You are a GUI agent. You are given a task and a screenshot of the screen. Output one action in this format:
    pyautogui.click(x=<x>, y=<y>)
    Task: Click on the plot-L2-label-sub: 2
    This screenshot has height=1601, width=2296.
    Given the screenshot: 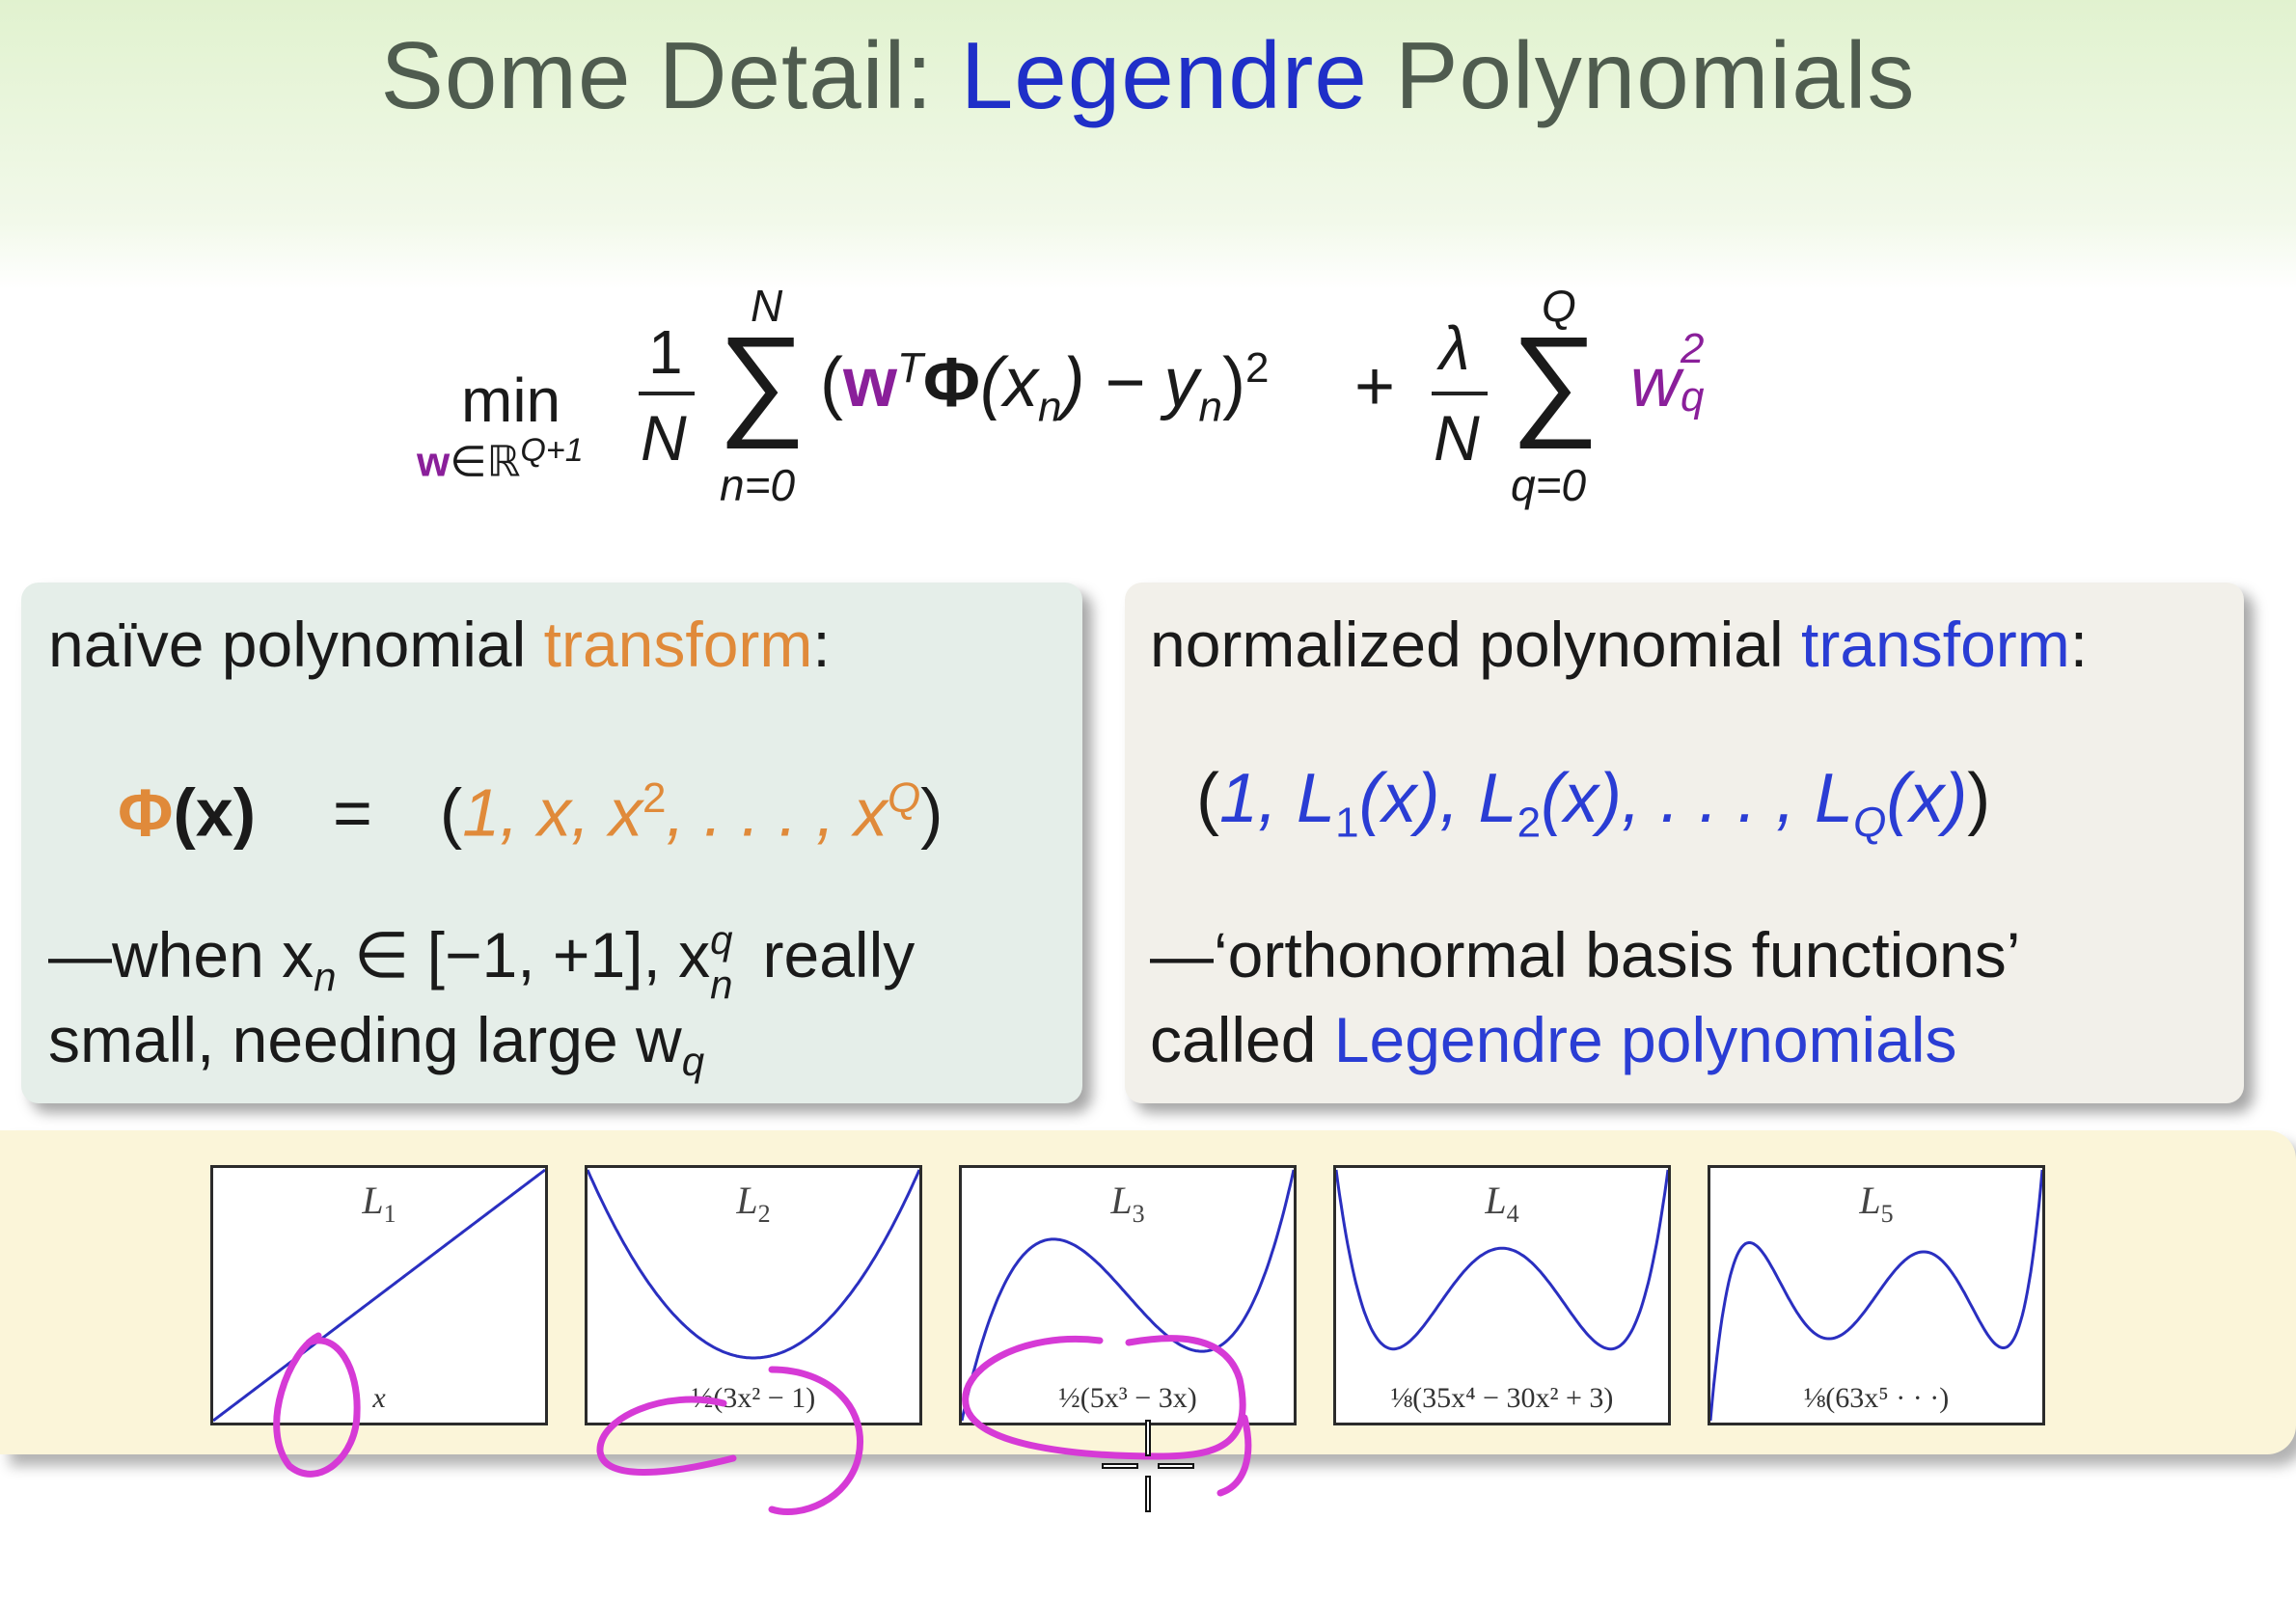 What is the action you would take?
    pyautogui.click(x=764, y=1214)
    